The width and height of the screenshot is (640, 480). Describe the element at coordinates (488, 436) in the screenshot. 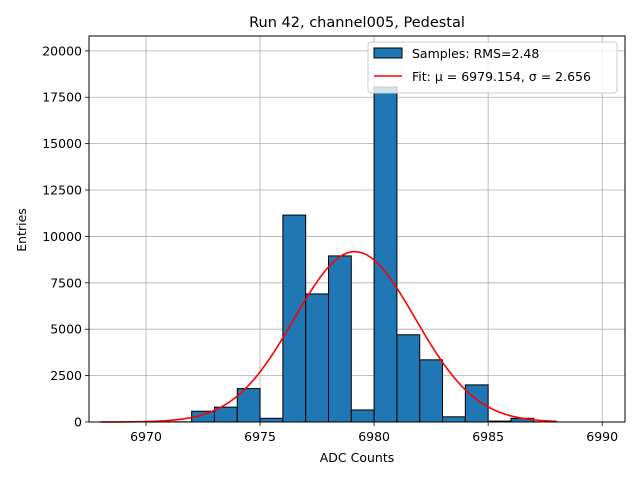

I see `x-tick-label: 6985` at that location.